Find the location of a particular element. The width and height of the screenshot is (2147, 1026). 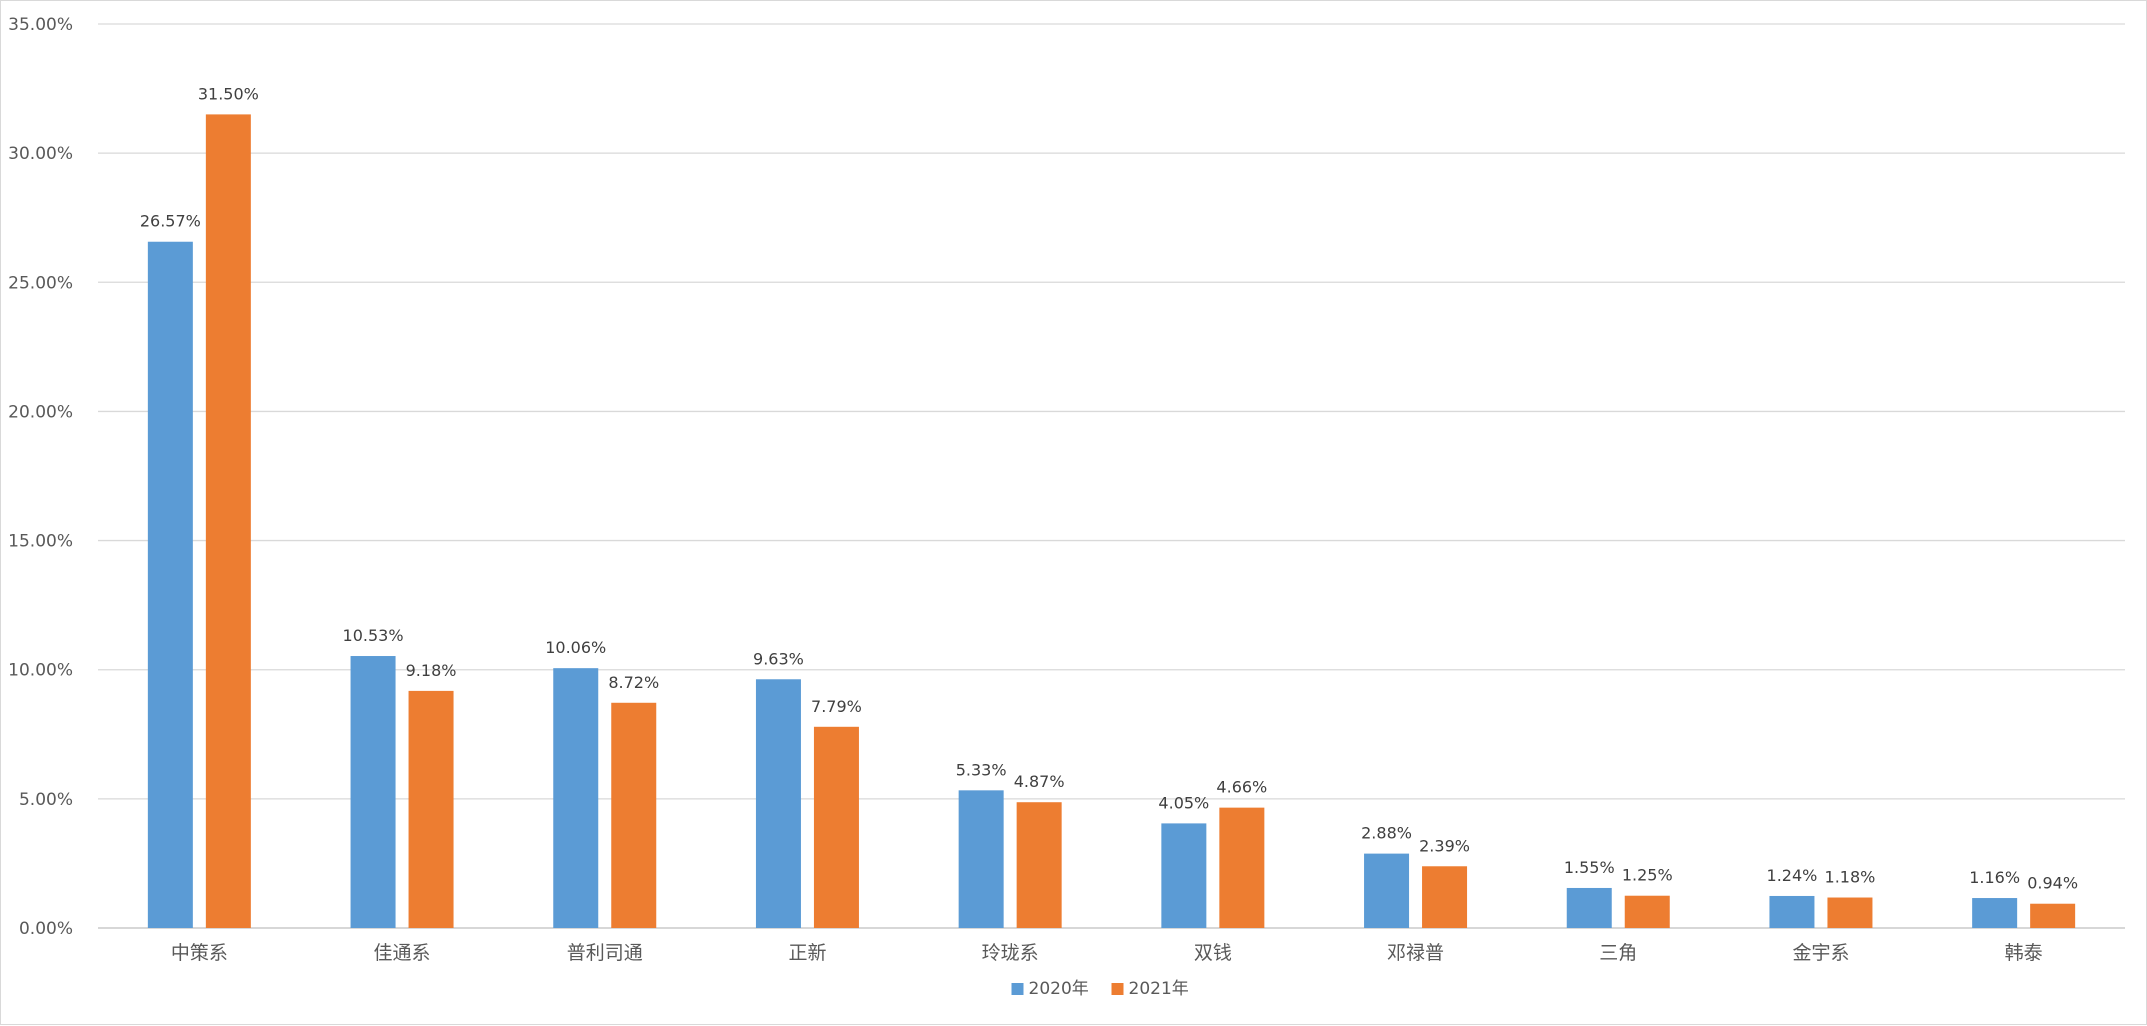

data-label: 1.24% is located at coordinates (1792, 875).